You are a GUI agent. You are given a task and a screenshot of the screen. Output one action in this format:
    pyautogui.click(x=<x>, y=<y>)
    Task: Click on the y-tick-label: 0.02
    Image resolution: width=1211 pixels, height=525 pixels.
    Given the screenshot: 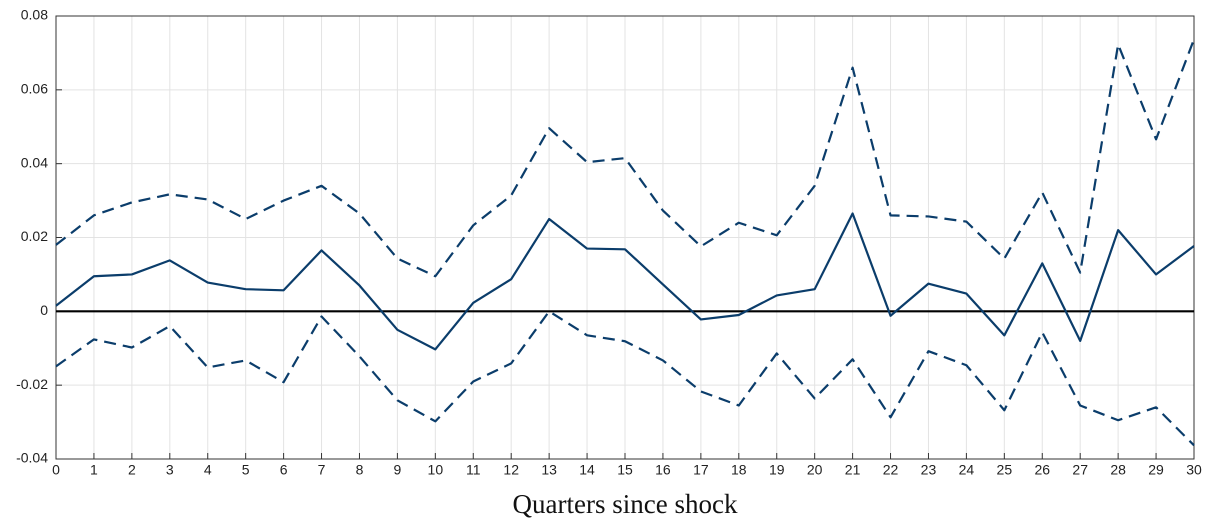 What is the action you would take?
    pyautogui.click(x=34, y=236)
    